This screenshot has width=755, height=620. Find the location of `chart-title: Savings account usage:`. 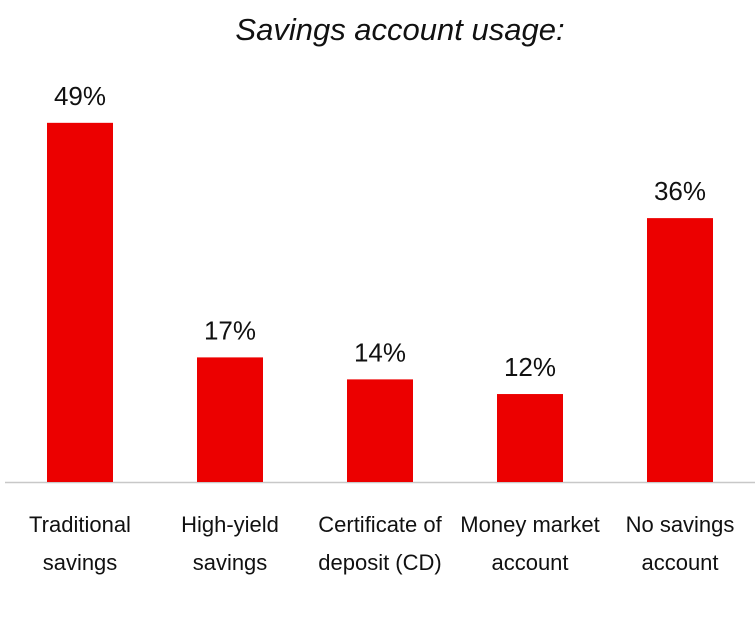

chart-title: Savings account usage: is located at coordinates (399, 29).